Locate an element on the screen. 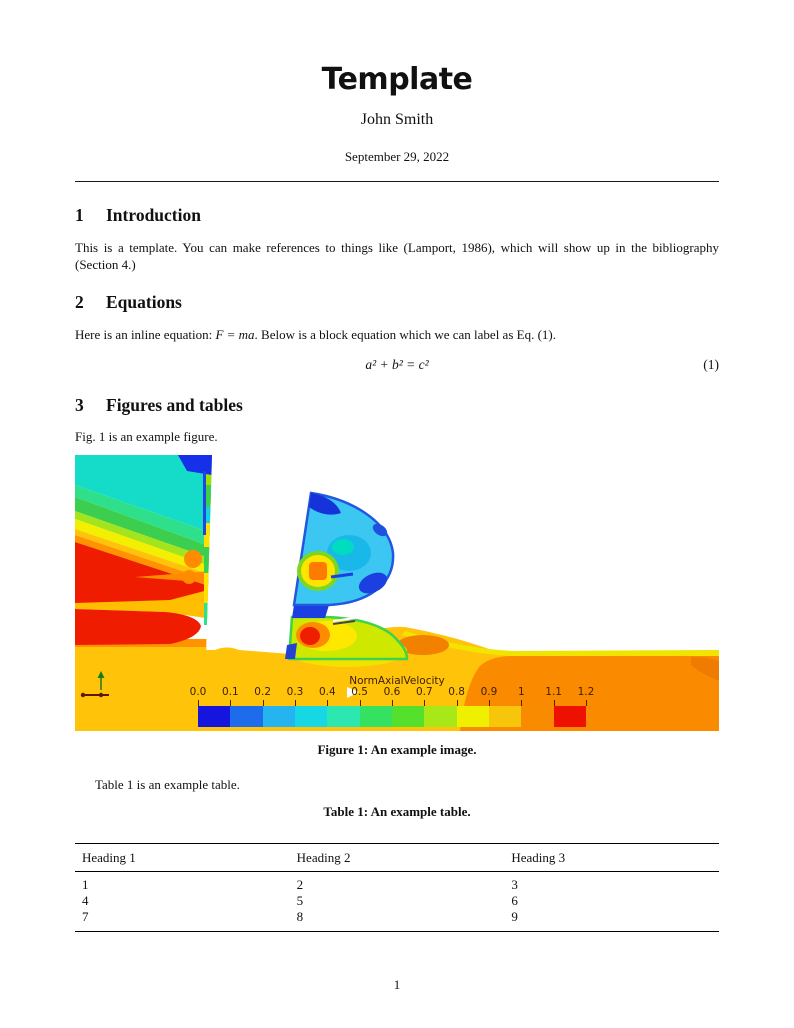  table-cell: 6 is located at coordinates (514, 900).